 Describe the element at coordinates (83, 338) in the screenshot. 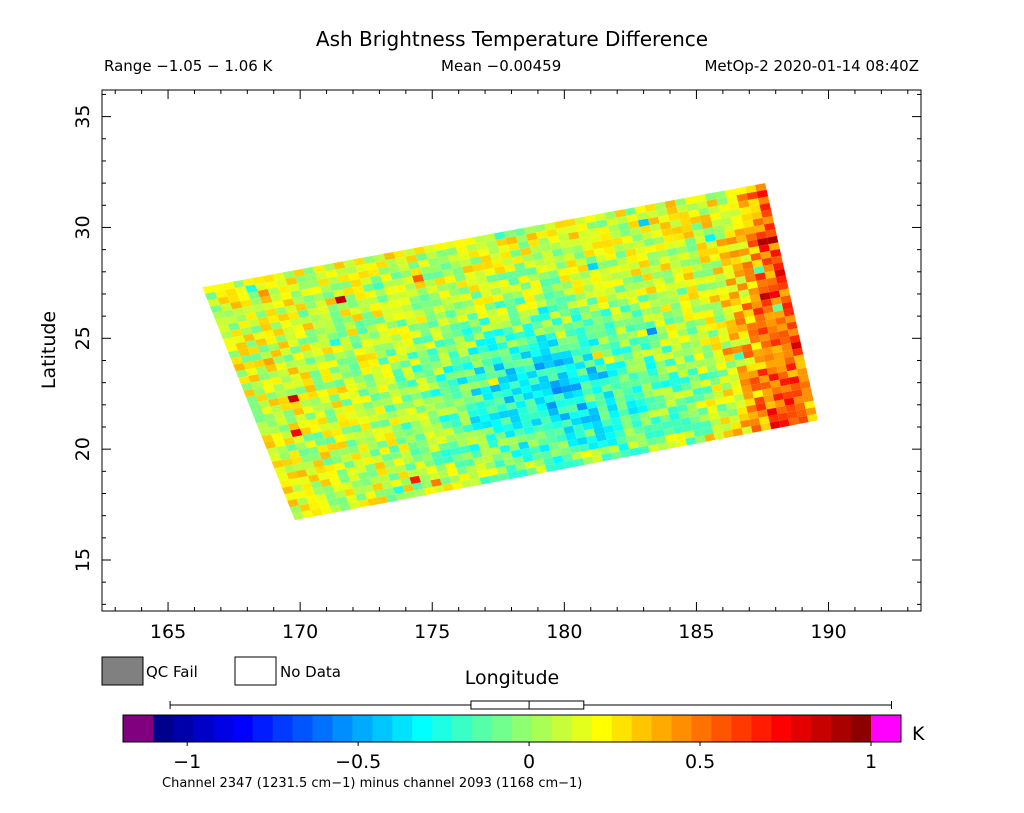

I see `y-tick-label: 25` at that location.